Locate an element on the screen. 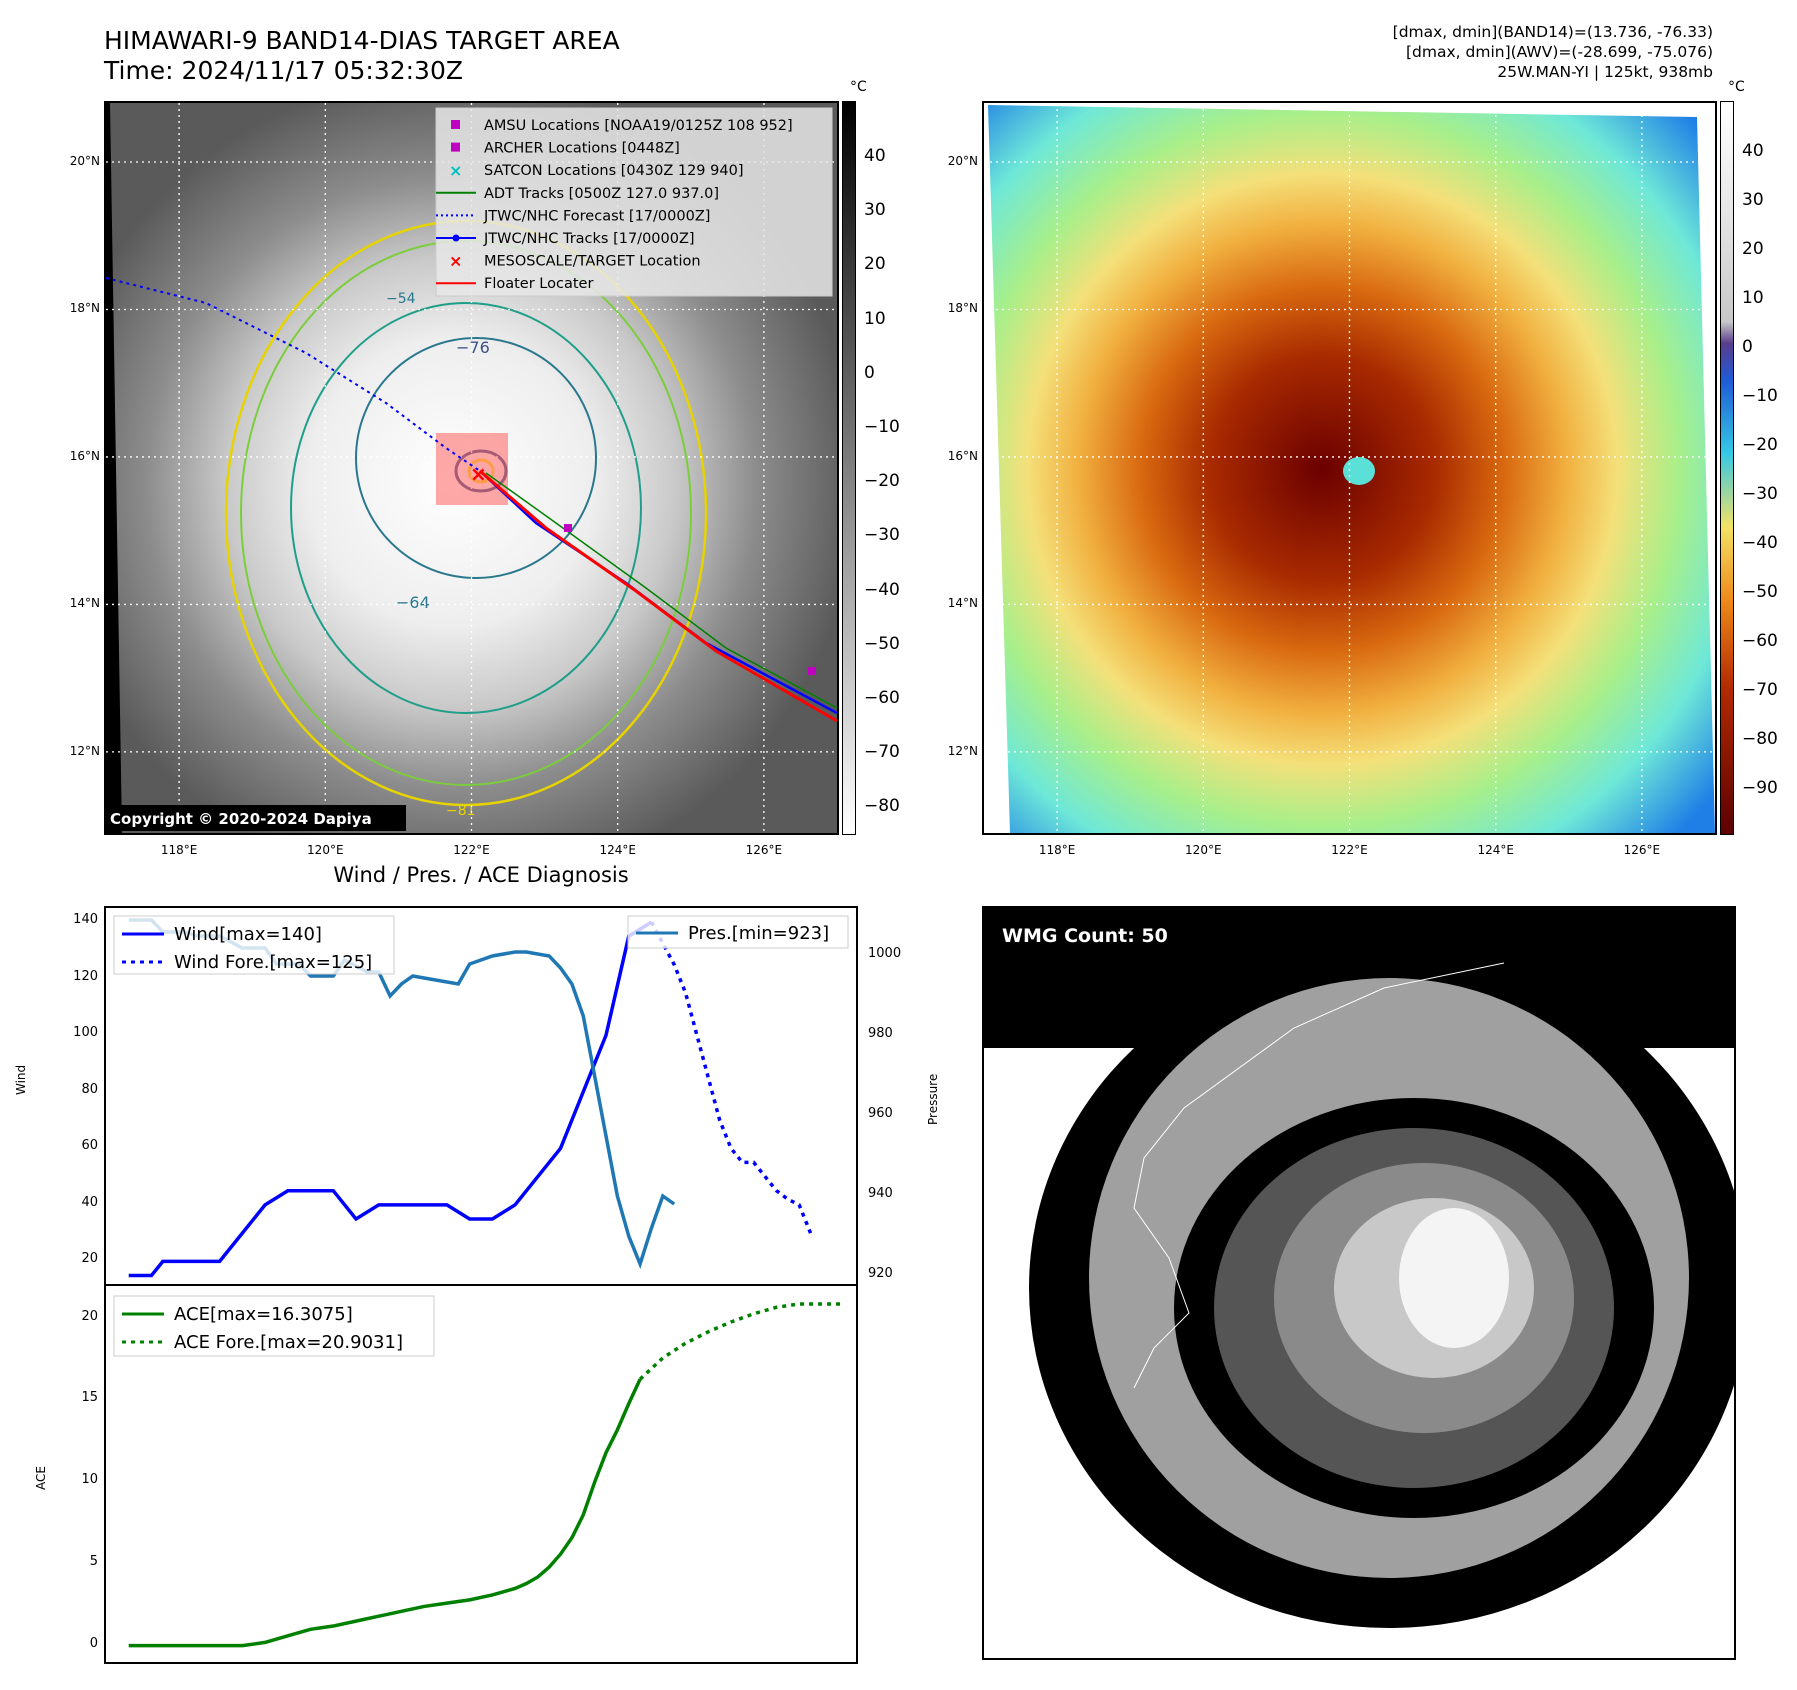  colorbar-tick: −30 is located at coordinates (1760, 494).